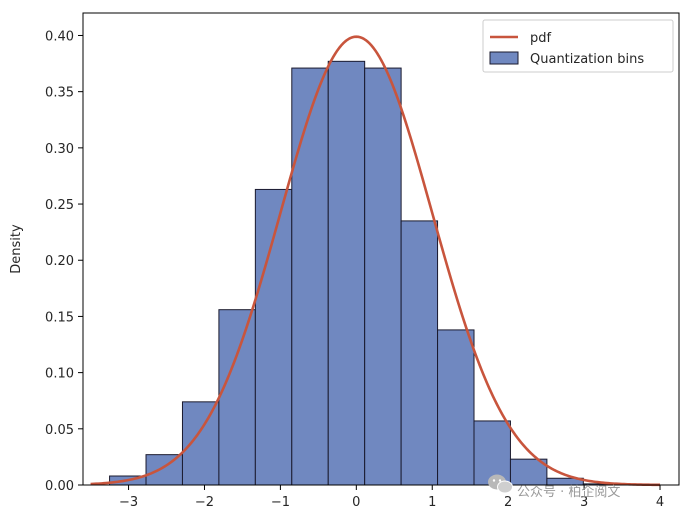  Describe the element at coordinates (584, 502) in the screenshot. I see `x-tick-label: 3` at that location.